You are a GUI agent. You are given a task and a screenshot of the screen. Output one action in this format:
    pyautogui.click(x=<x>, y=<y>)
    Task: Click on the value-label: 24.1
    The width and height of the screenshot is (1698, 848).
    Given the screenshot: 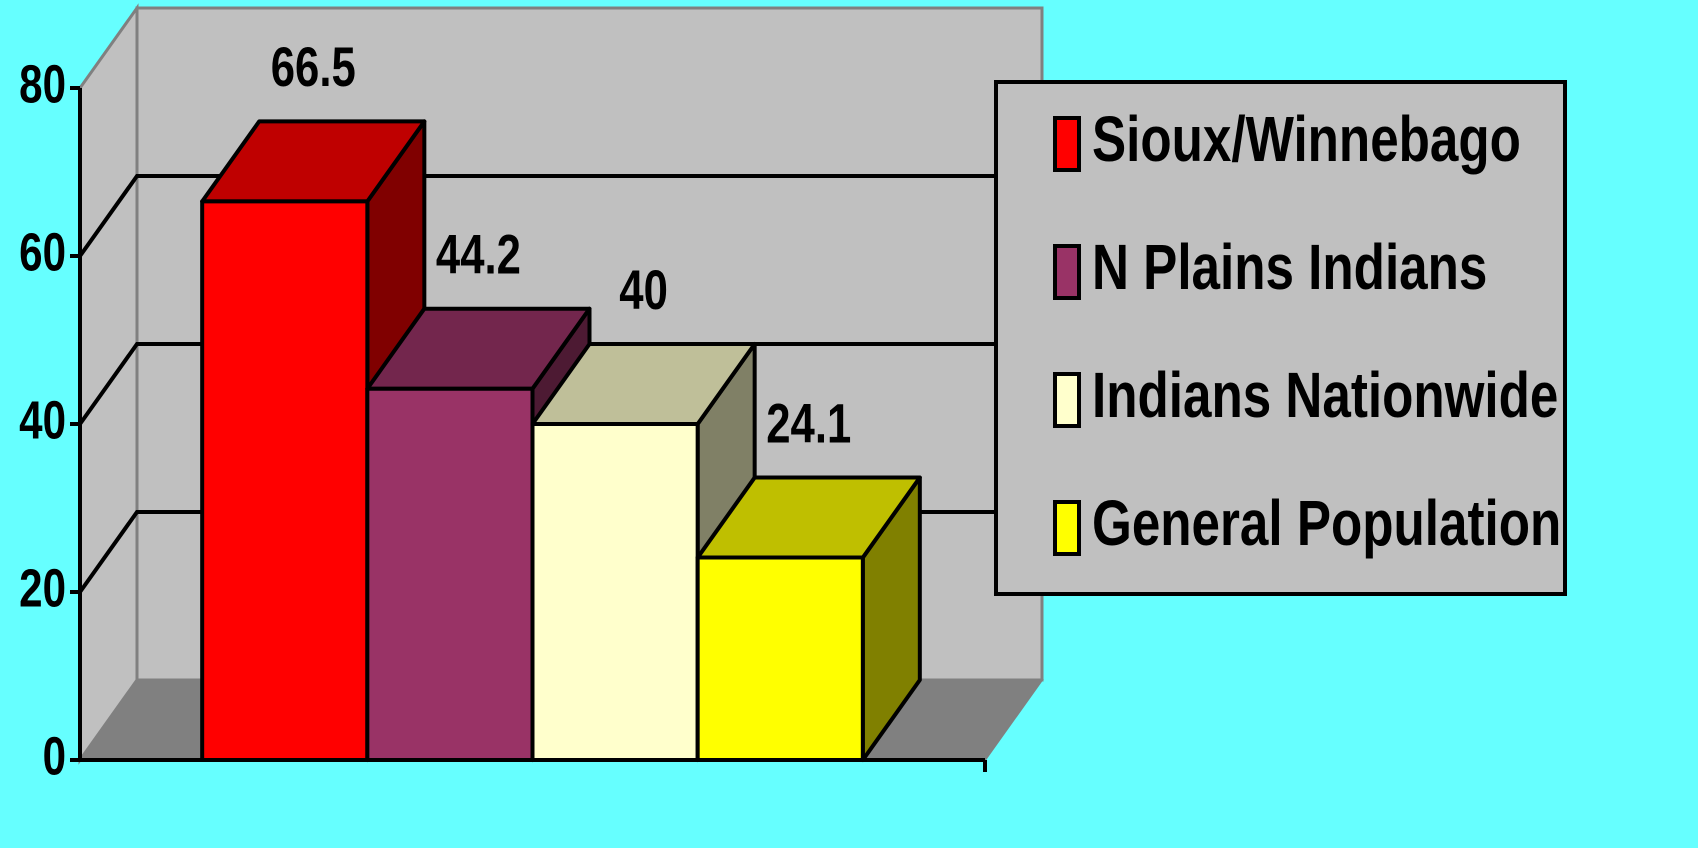 What is the action you would take?
    pyautogui.click(x=808, y=423)
    